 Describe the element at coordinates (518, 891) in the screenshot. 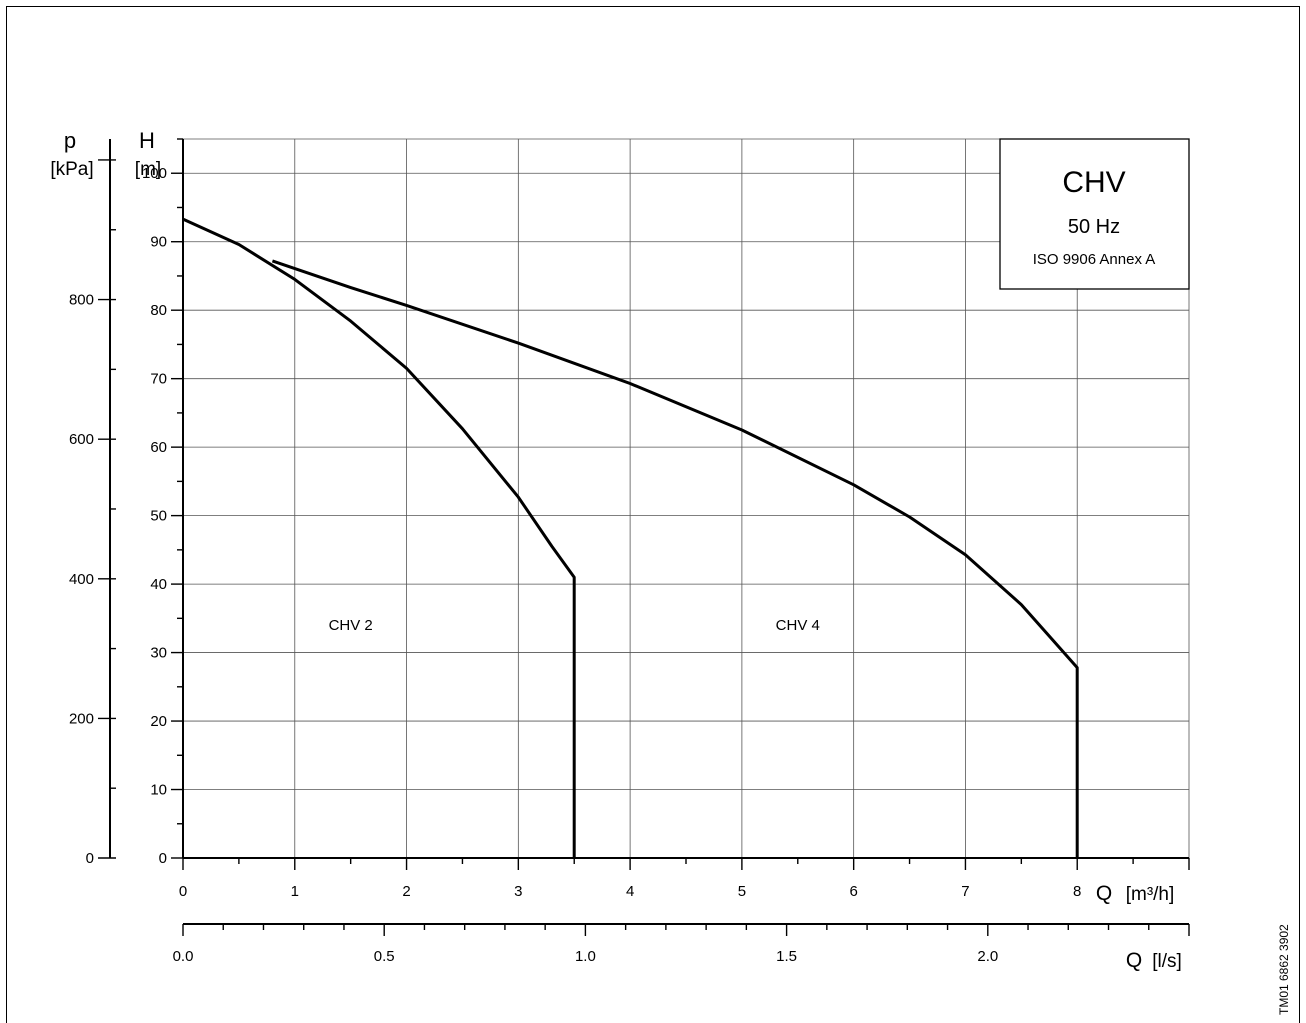

I see `x-tick-label: 3` at that location.